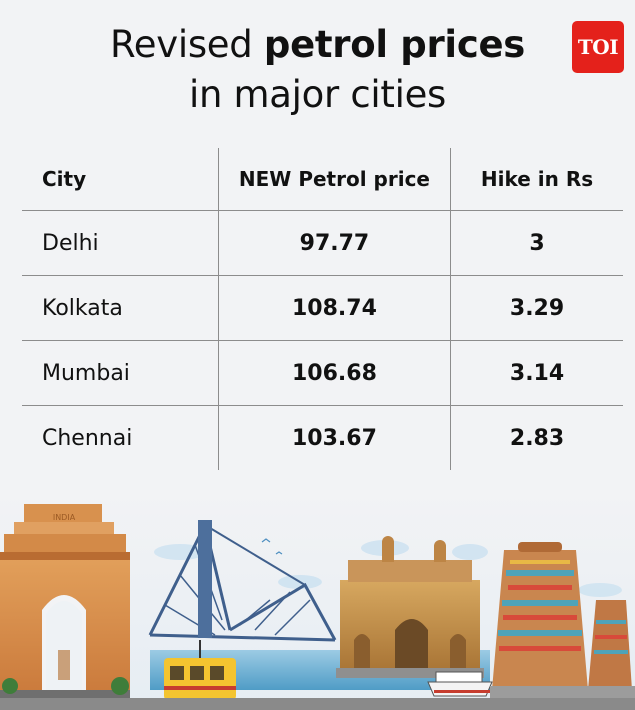  I want to click on hike-cell: 2.83, so click(536, 437).